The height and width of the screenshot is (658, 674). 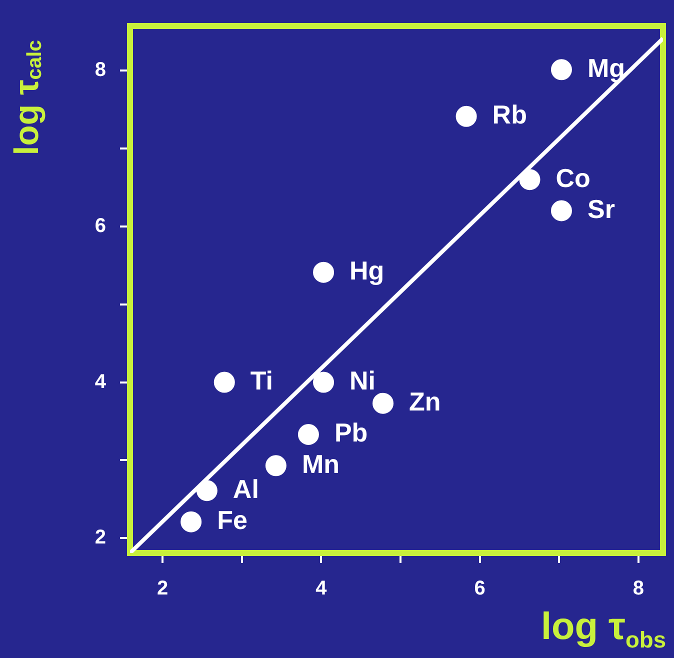 I want to click on x-tick-label: 4, so click(x=322, y=589).